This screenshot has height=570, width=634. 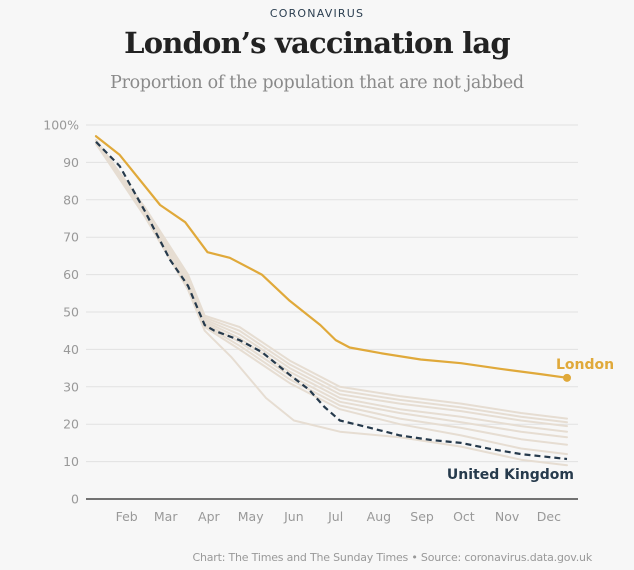 I want to click on london-label: London, so click(x=585, y=365).